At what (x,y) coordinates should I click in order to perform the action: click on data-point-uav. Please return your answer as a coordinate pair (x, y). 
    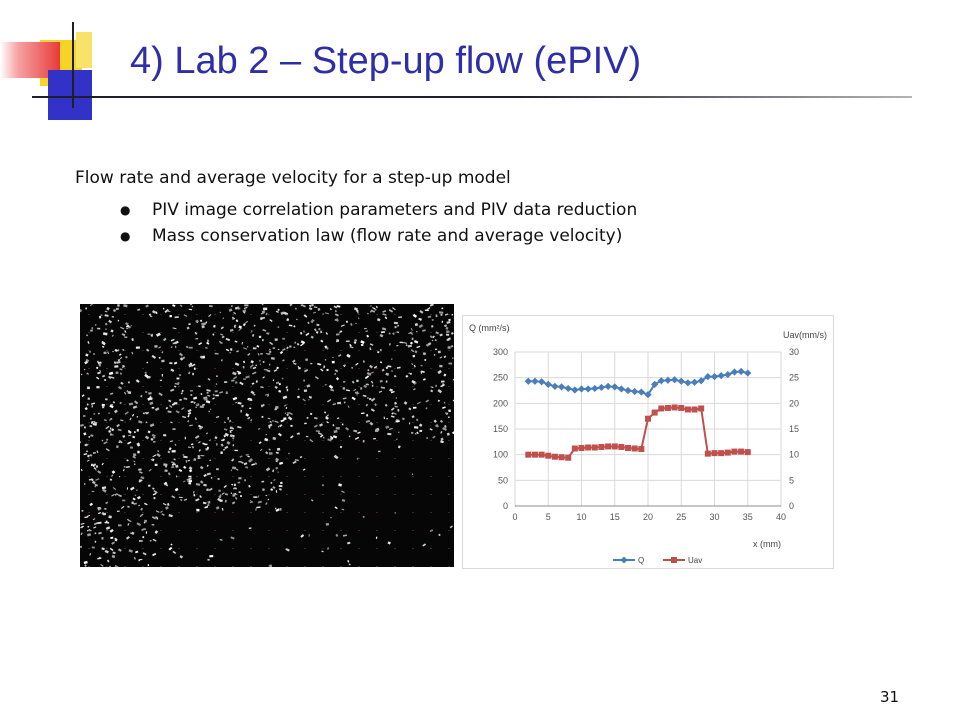
    Looking at the image, I should click on (581, 447).